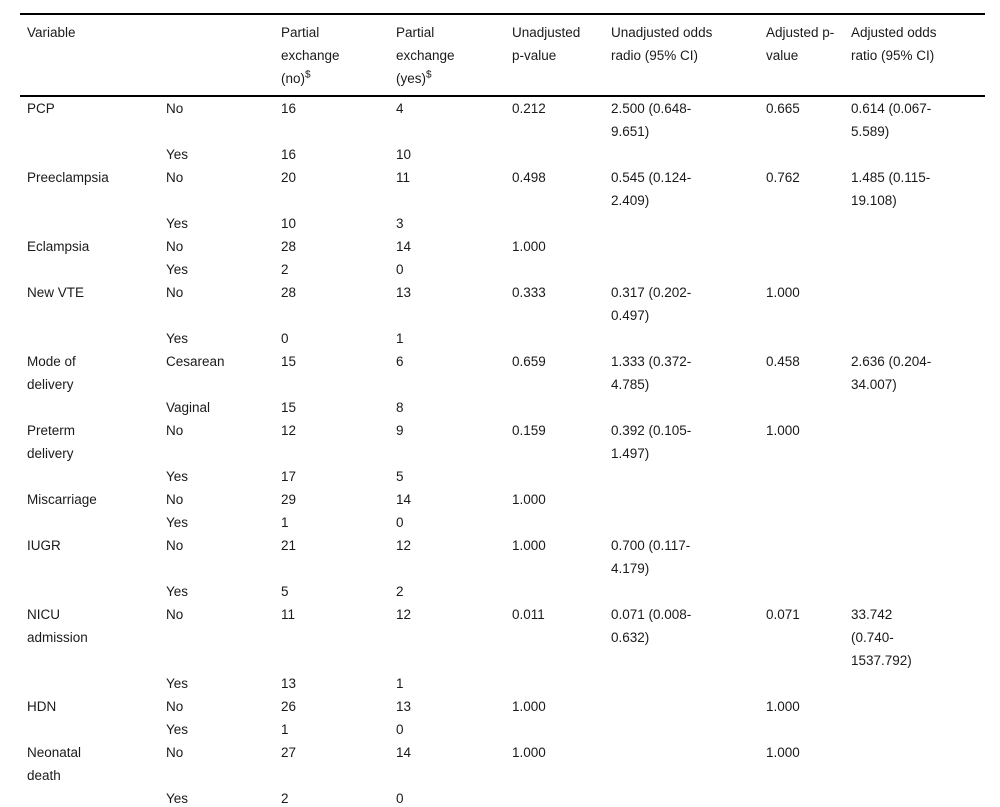 This screenshot has width=1000, height=807. Describe the element at coordinates (783, 361) in the screenshot. I see `cell-adjusted-p-value: 0.458` at that location.